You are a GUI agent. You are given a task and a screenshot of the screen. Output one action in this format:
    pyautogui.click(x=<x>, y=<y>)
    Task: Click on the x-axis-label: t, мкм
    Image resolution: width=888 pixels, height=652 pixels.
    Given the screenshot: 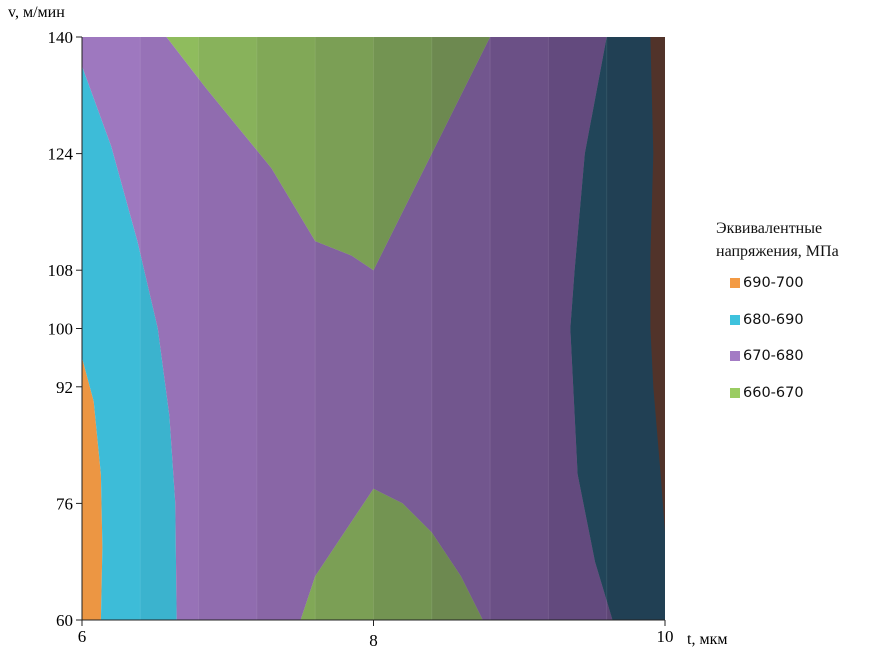 What is the action you would take?
    pyautogui.click(x=707, y=639)
    